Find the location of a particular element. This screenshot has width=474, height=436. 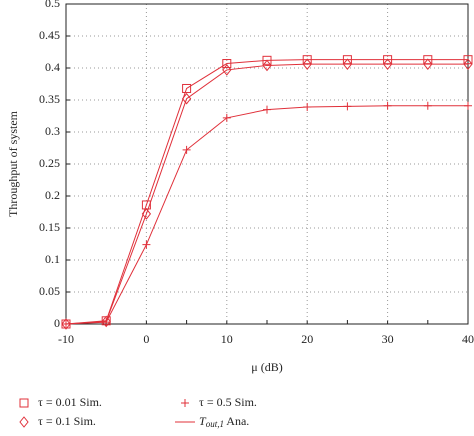

y-tick-label: 0.15 is located at coordinates (49, 227).